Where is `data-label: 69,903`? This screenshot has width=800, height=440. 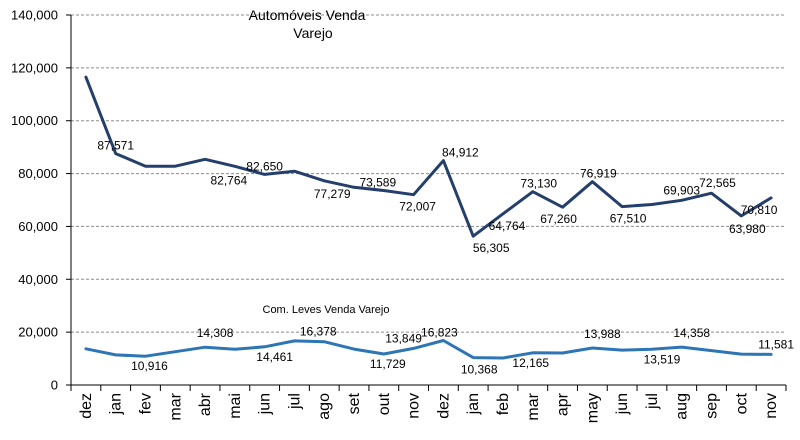
data-label: 69,903 is located at coordinates (681, 190).